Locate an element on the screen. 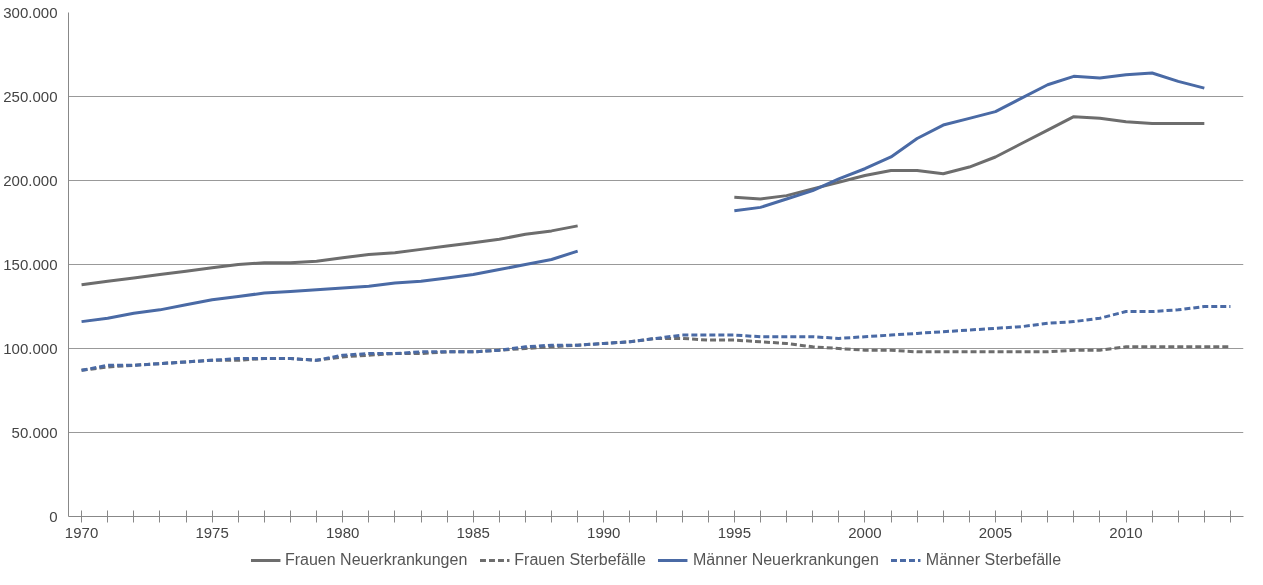  y-tick-label: 250.000 is located at coordinates (30, 96).